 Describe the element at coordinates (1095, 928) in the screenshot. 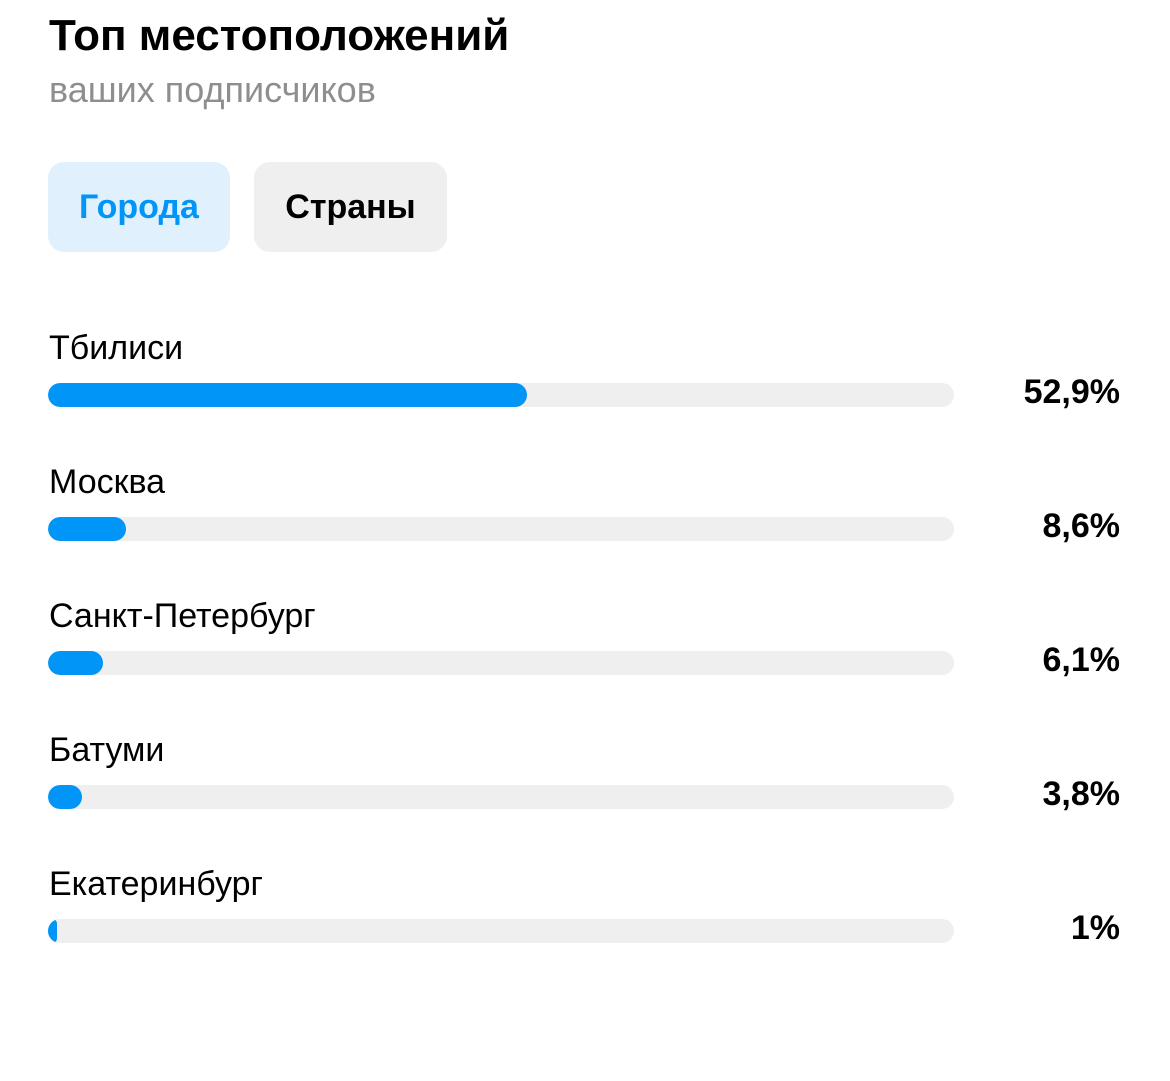

I see `location-percent: 1%` at that location.